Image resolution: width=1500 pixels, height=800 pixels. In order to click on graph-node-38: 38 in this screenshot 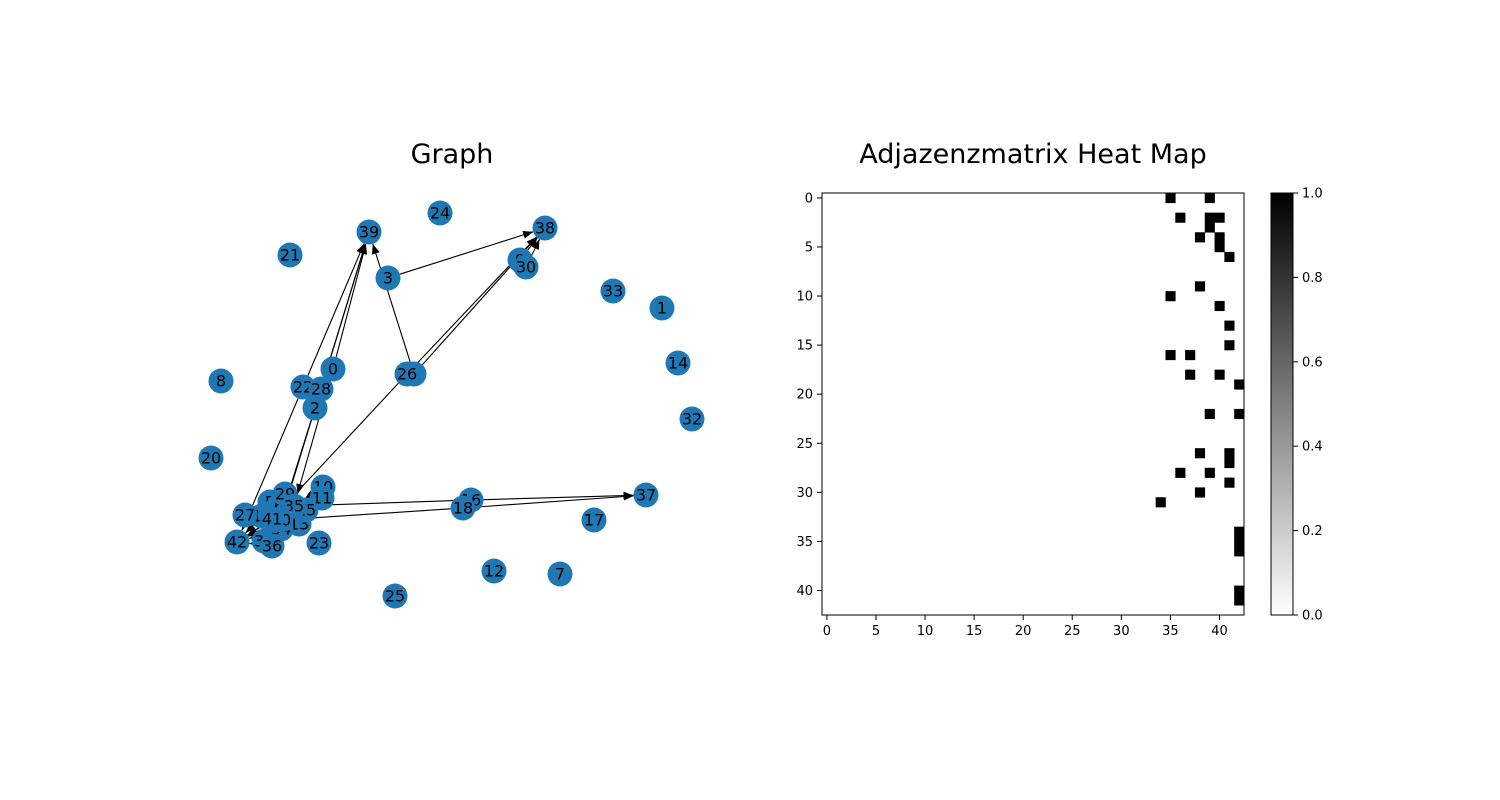, I will do `click(545, 228)`.